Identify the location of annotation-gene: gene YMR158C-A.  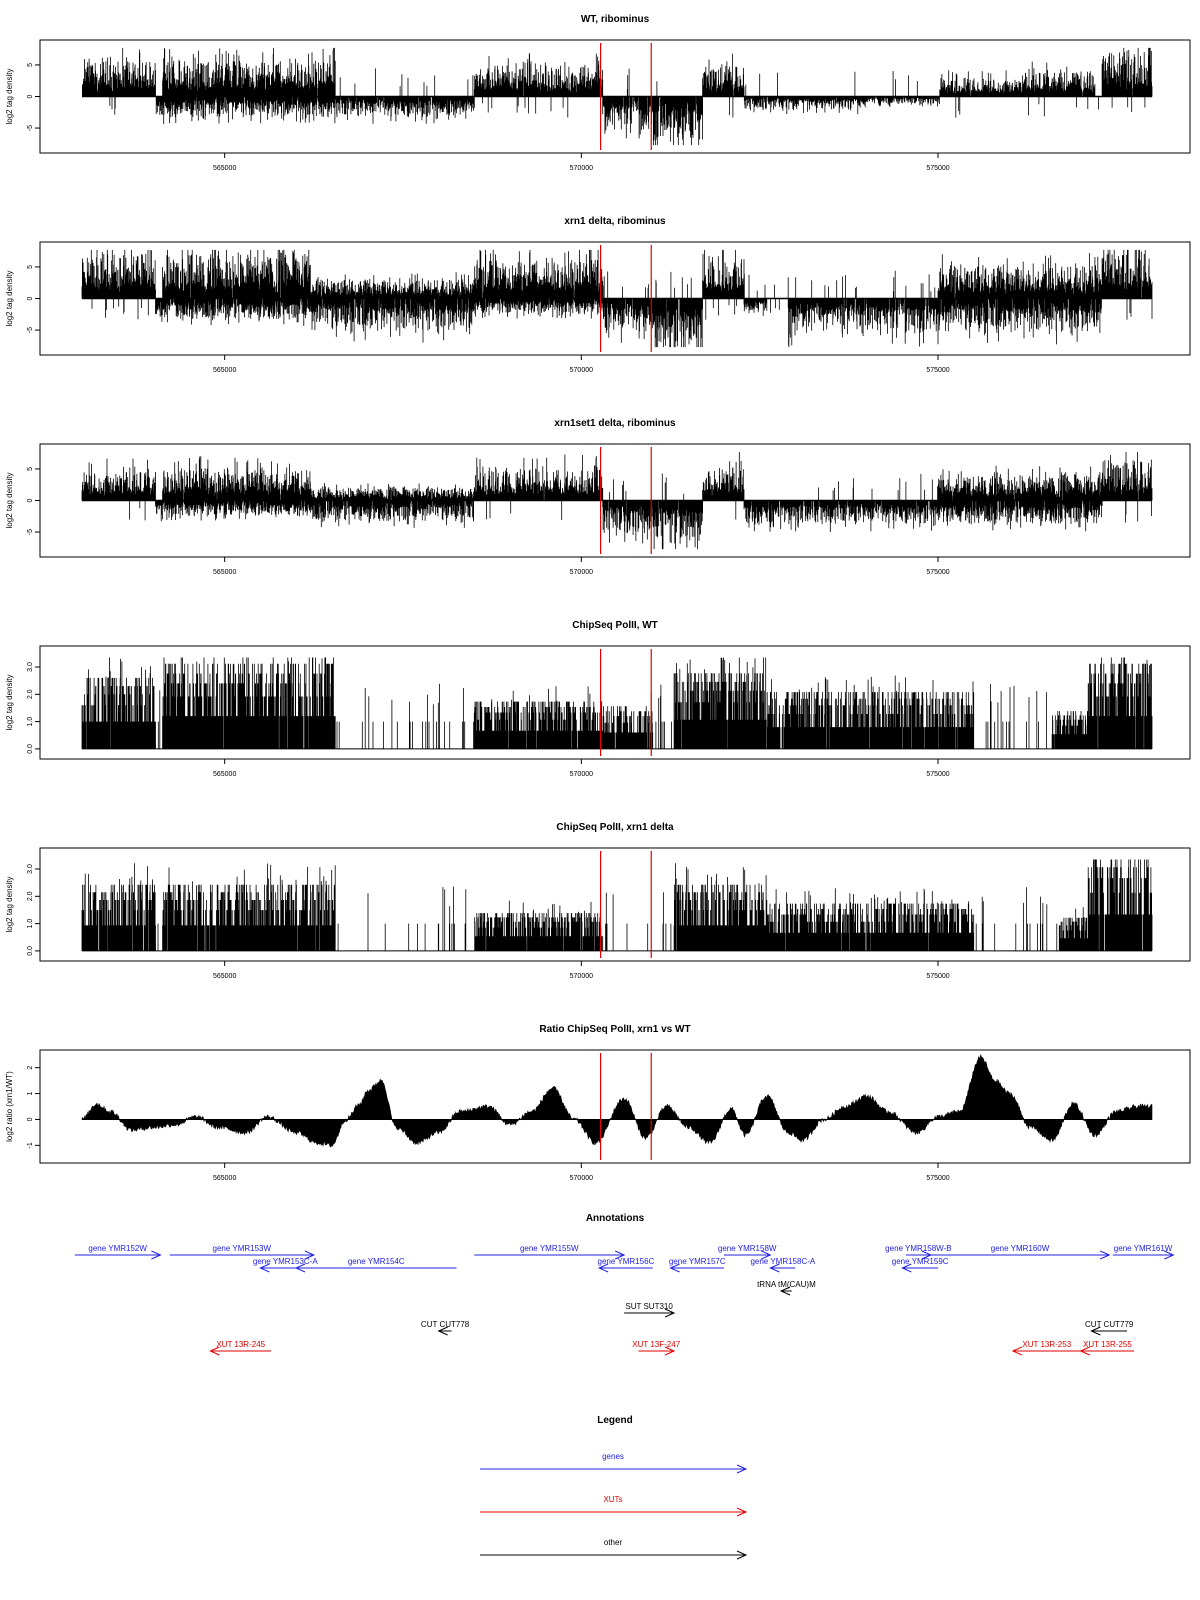
(783, 1265).